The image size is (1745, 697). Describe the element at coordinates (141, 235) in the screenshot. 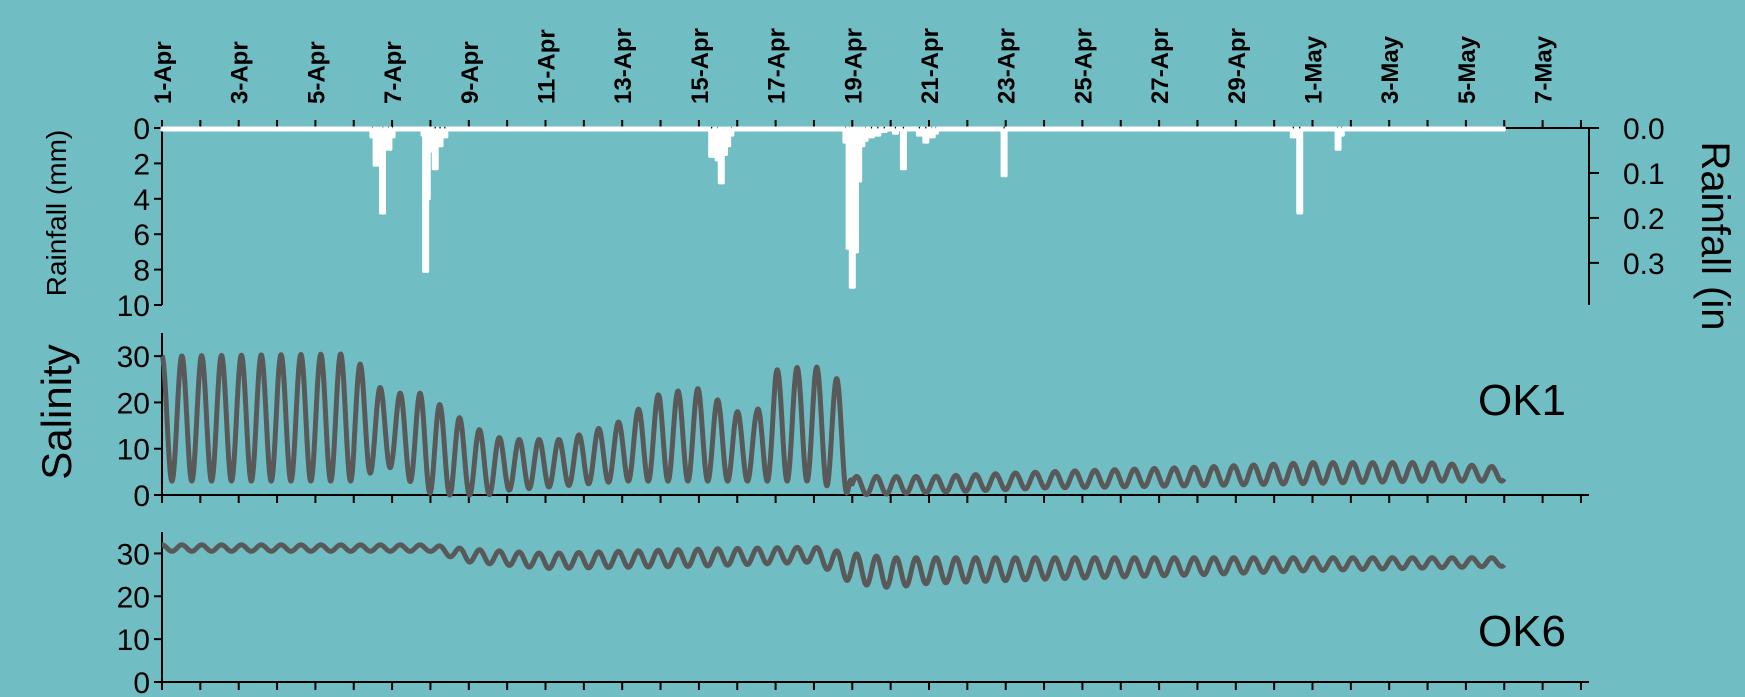

I see `rainfall-left-tick-label: 6` at that location.